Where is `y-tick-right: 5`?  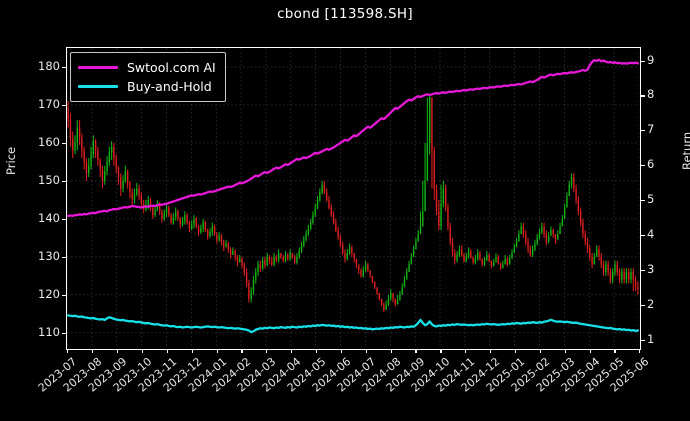
y-tick-right: 5 is located at coordinates (651, 199).